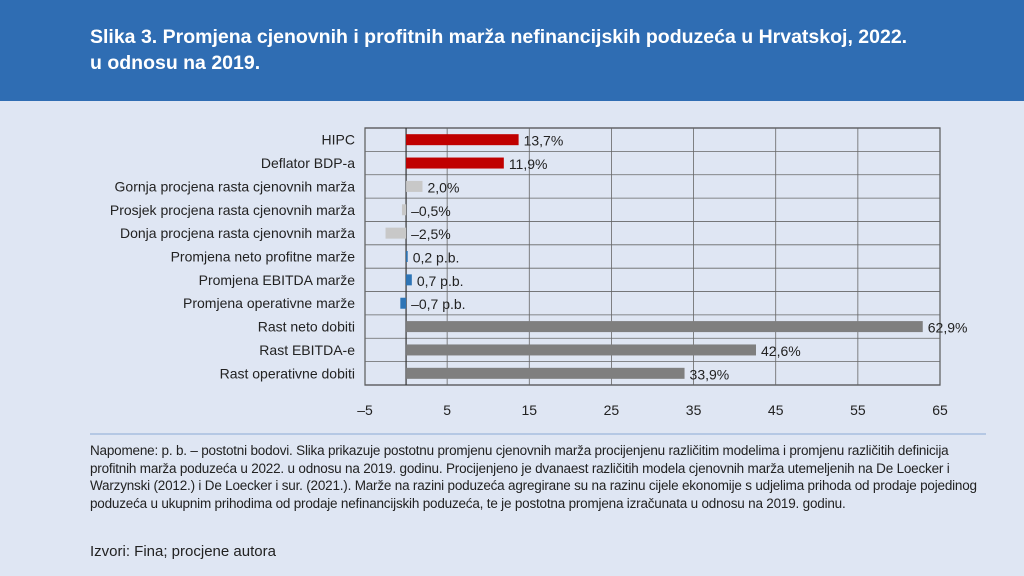  Describe the element at coordinates (263, 257) in the screenshot. I see `category-label: Promjena neto profitne marže` at that location.